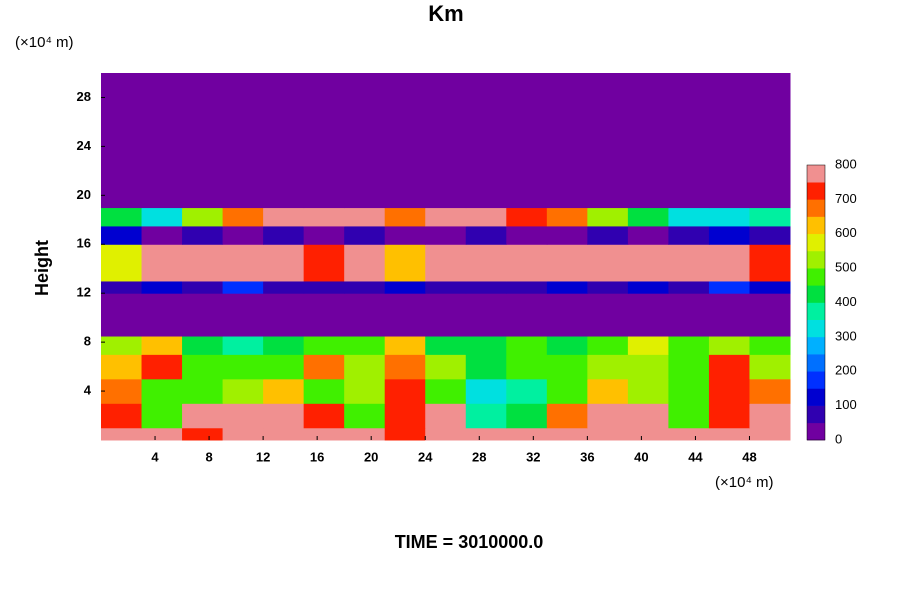 This screenshot has height=600, width=900. What do you see at coordinates (846, 335) in the screenshot?
I see `colorbar-label: 300` at bounding box center [846, 335].